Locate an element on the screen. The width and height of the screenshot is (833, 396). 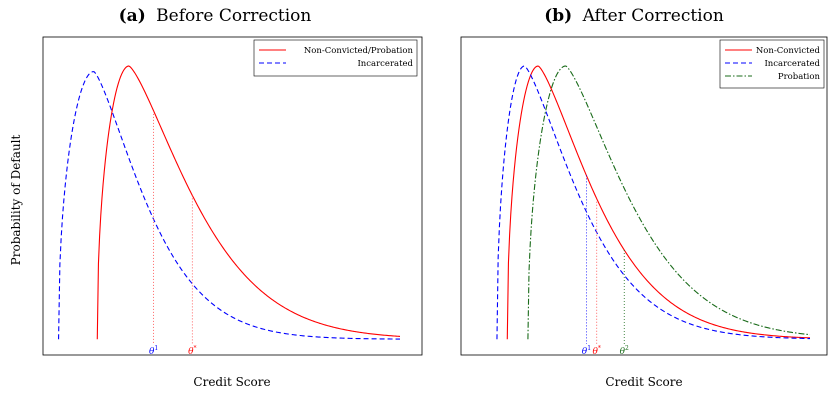
panel-b-x-axis-label: Credit Score is located at coordinates (643, 382).